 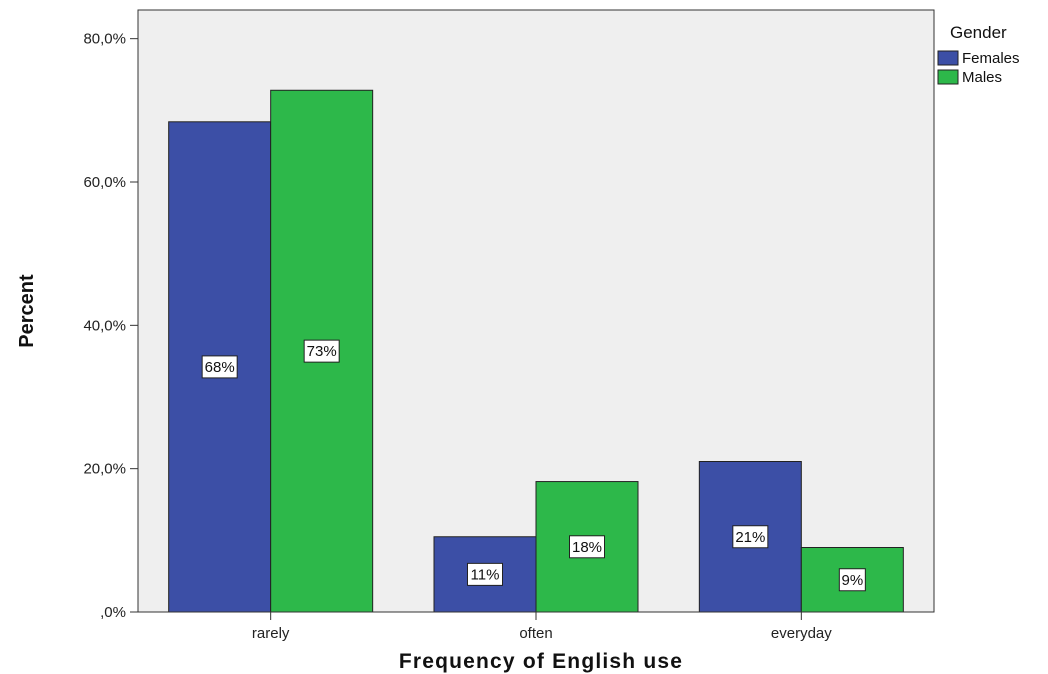 What do you see at coordinates (991, 58) in the screenshot?
I see `legend-entry-females: Females` at bounding box center [991, 58].